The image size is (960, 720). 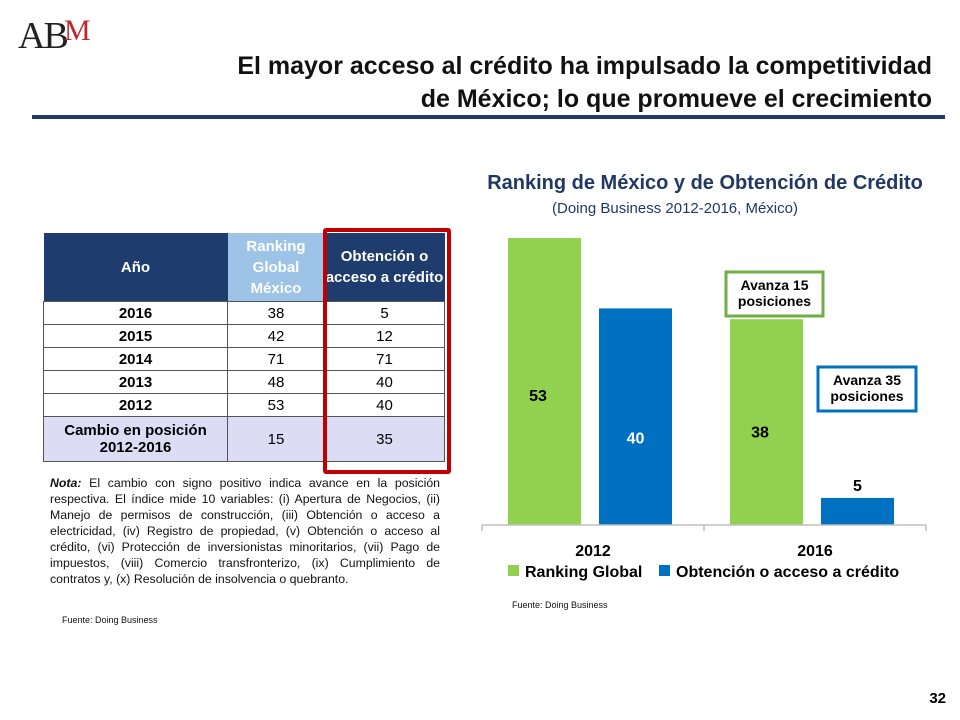 What do you see at coordinates (384, 336) in the screenshot?
I see `cell-credito: 12` at bounding box center [384, 336].